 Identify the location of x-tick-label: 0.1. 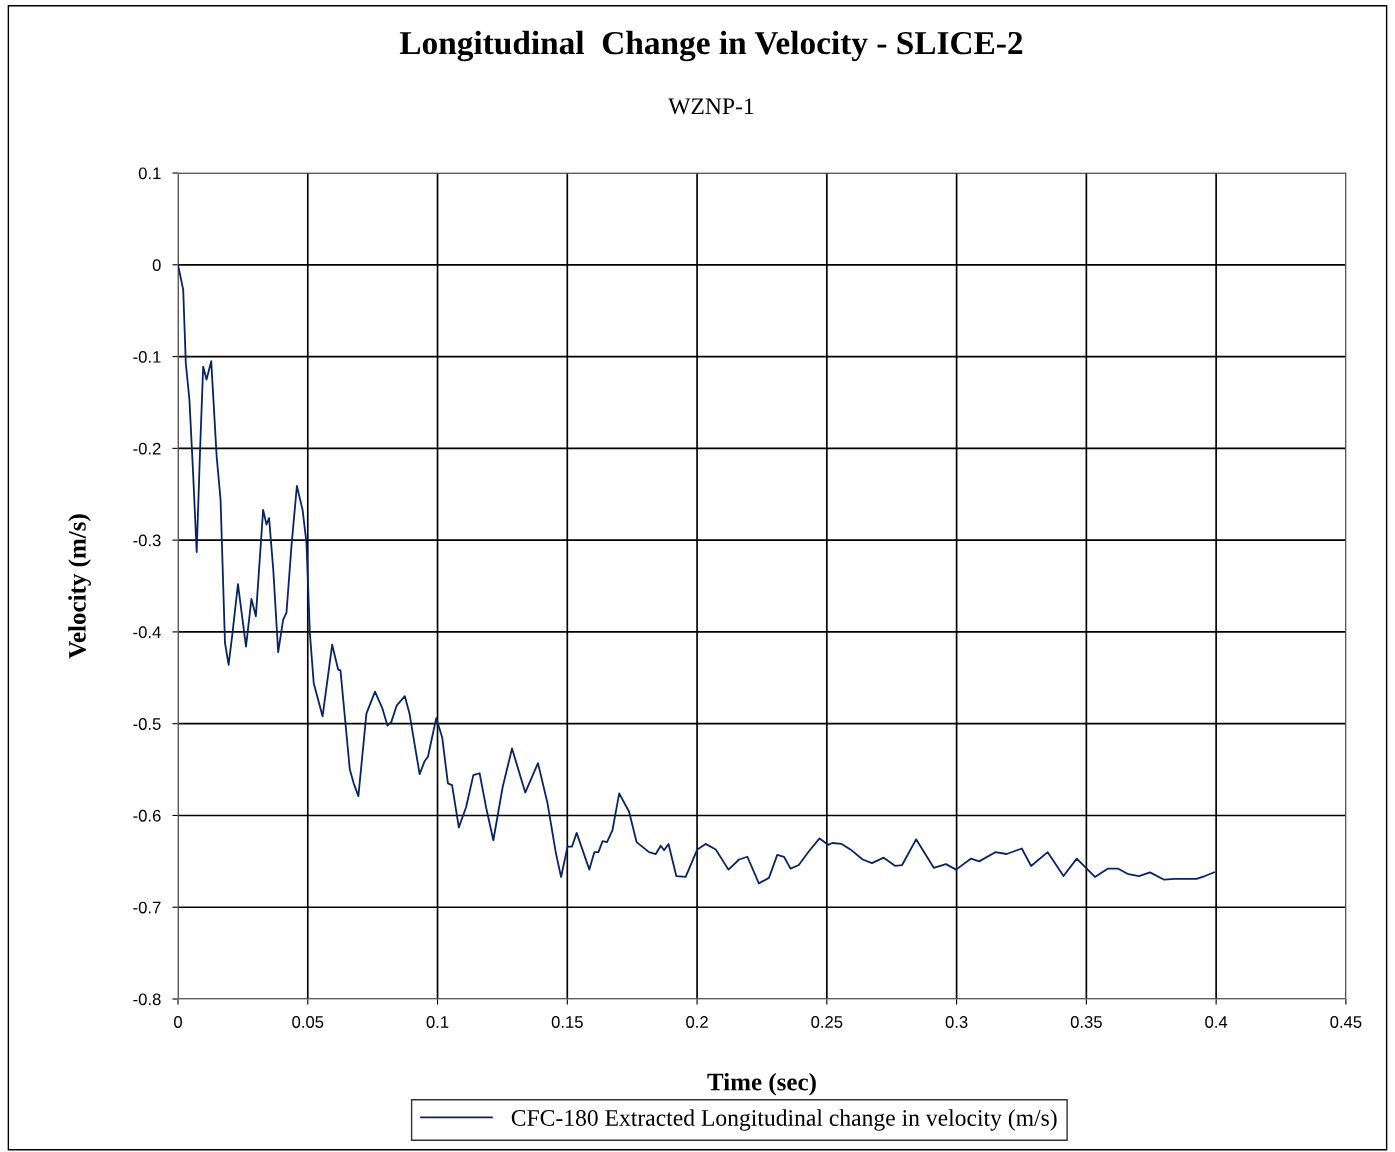
(437, 1022).